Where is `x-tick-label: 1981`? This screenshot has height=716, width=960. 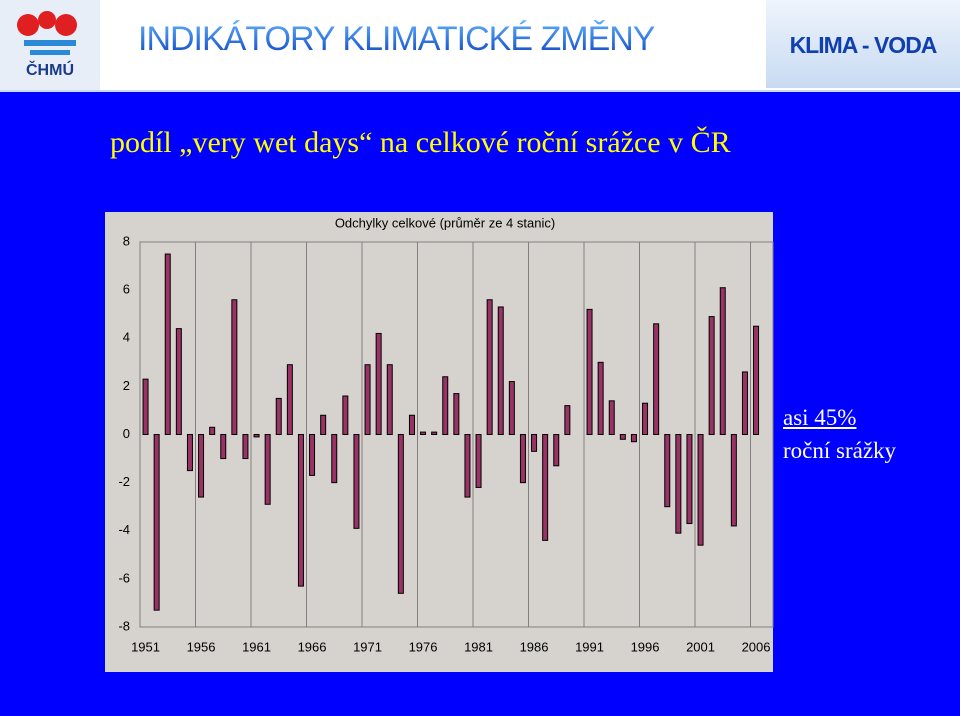 x-tick-label: 1981 is located at coordinates (478, 646).